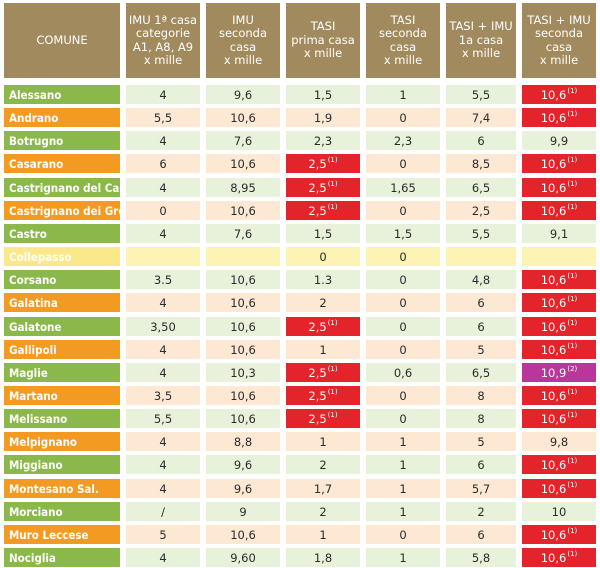  I want to click on cell-value: 2,3, so click(323, 140).